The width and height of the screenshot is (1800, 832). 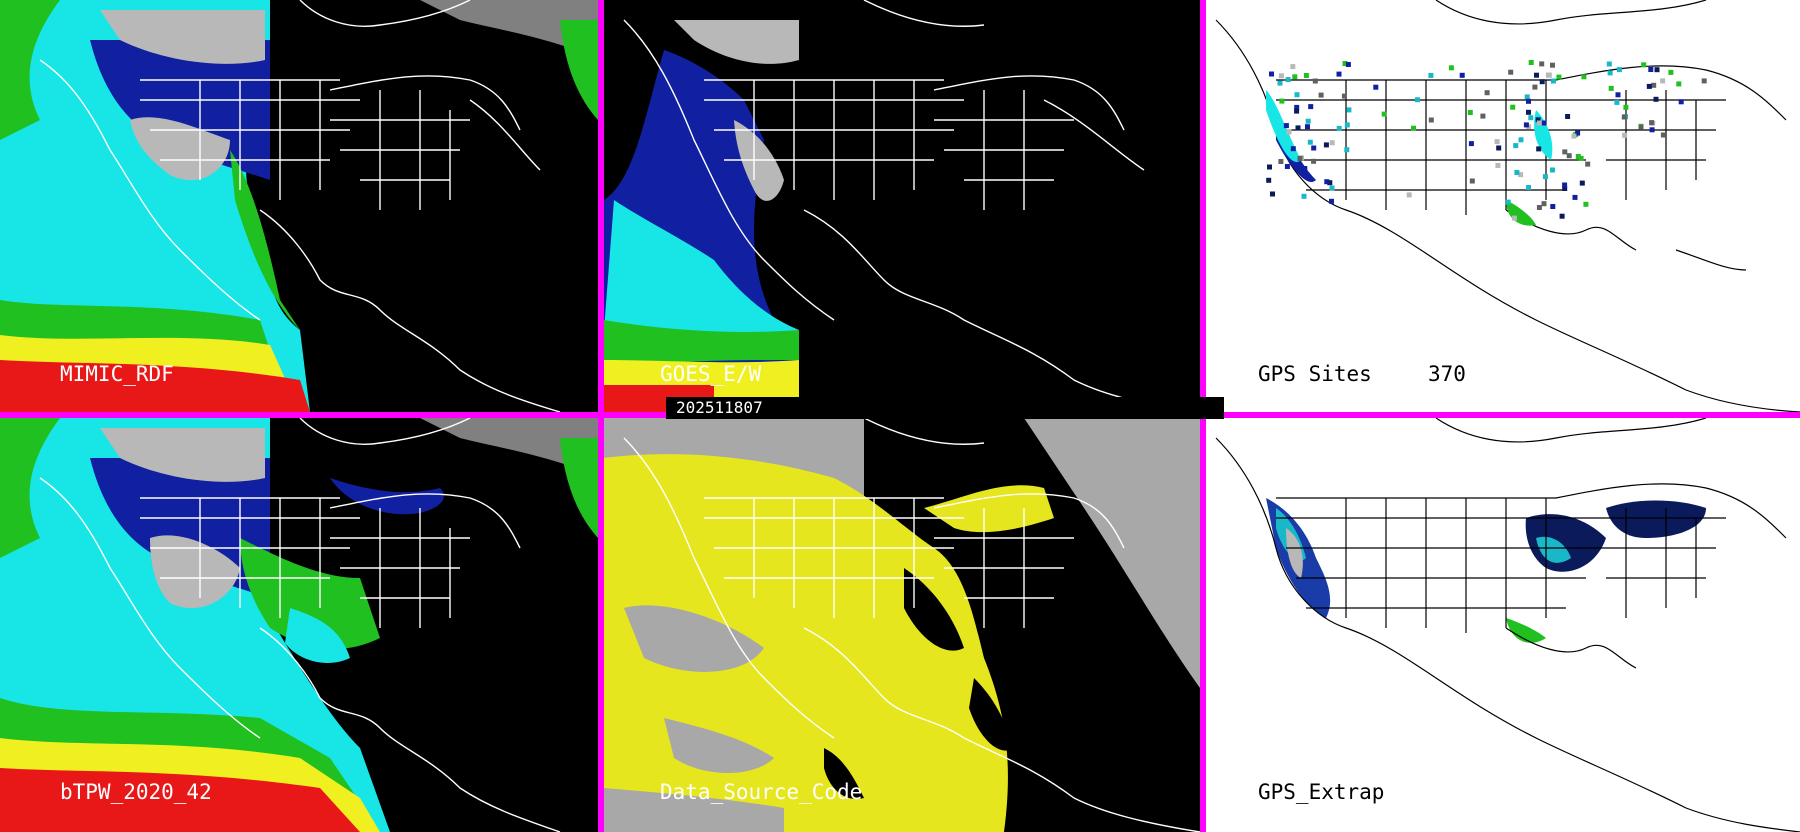 I want to click on panel-label-data-source: Data_Source_Code, so click(x=761, y=792).